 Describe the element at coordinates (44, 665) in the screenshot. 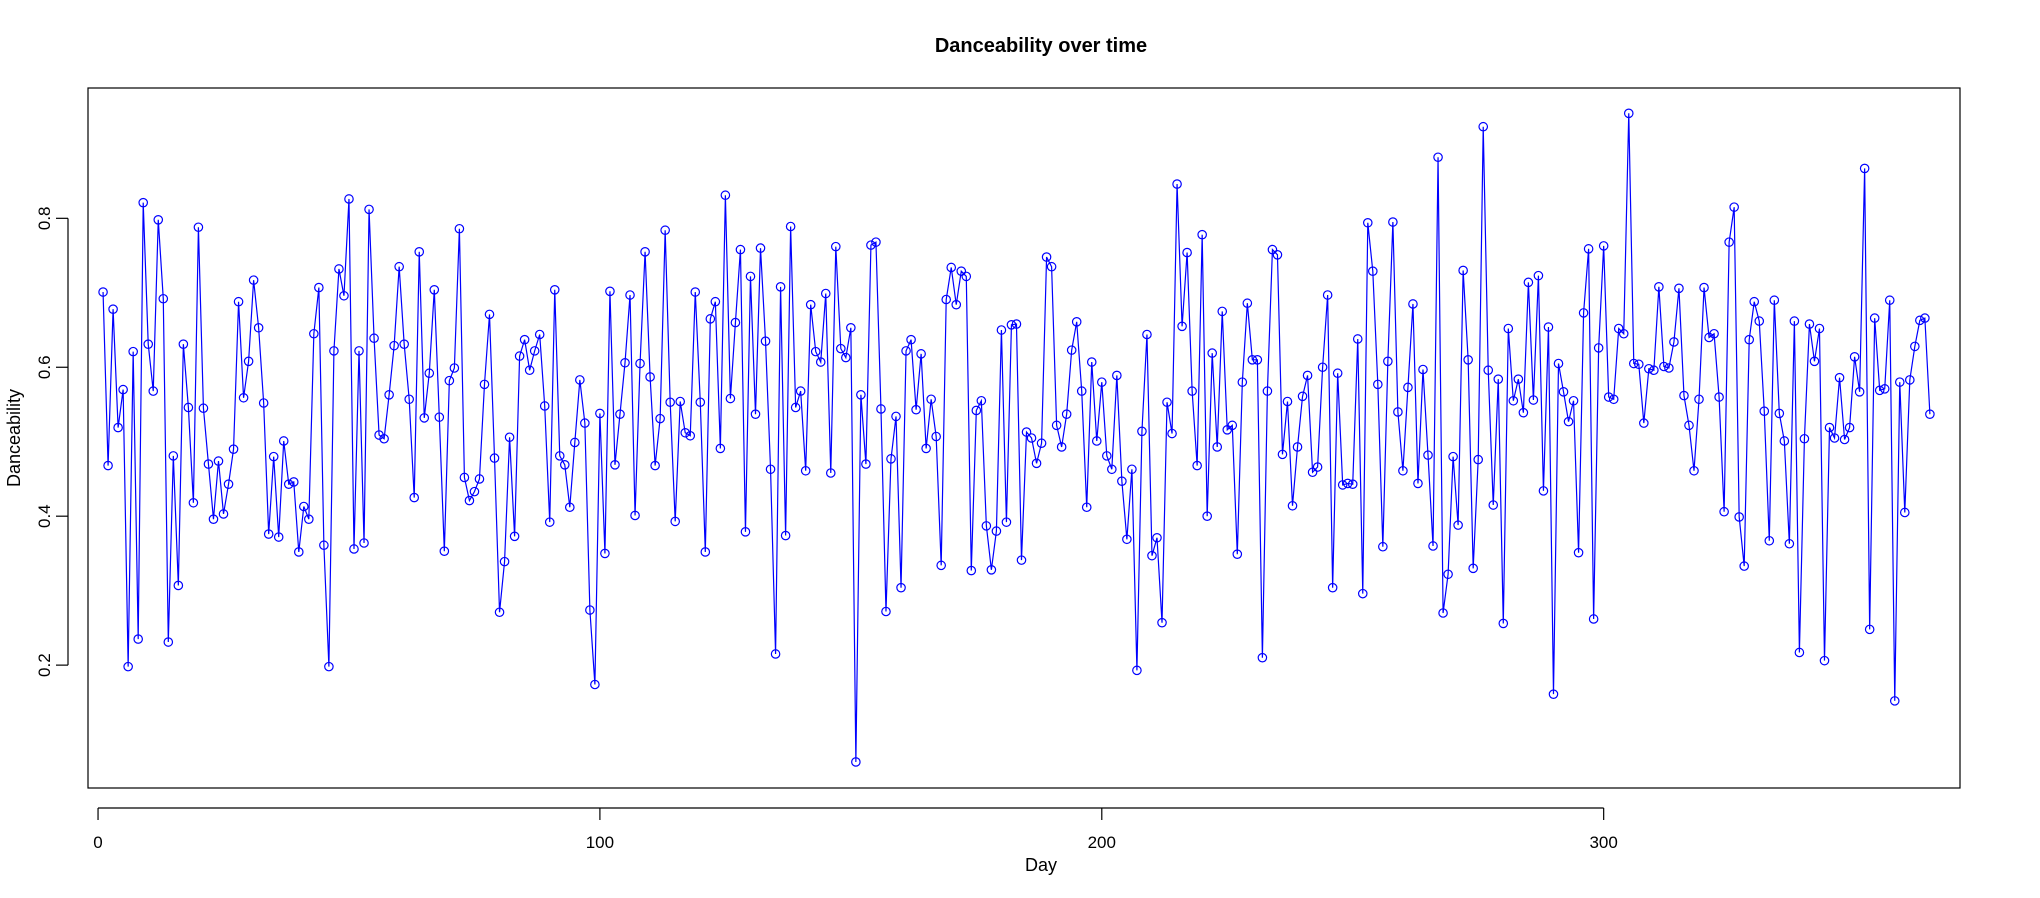

I see `y-tick-label: 0.2` at that location.